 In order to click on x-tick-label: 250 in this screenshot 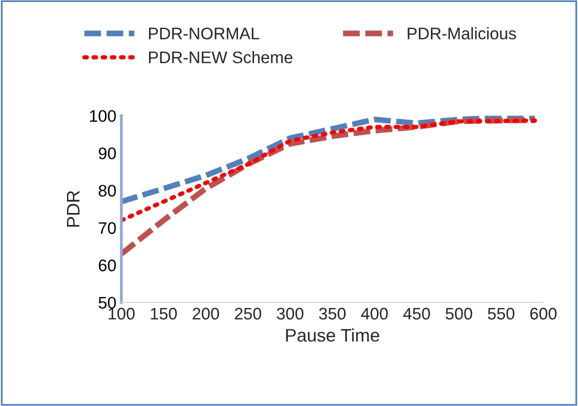, I will do `click(248, 314)`.